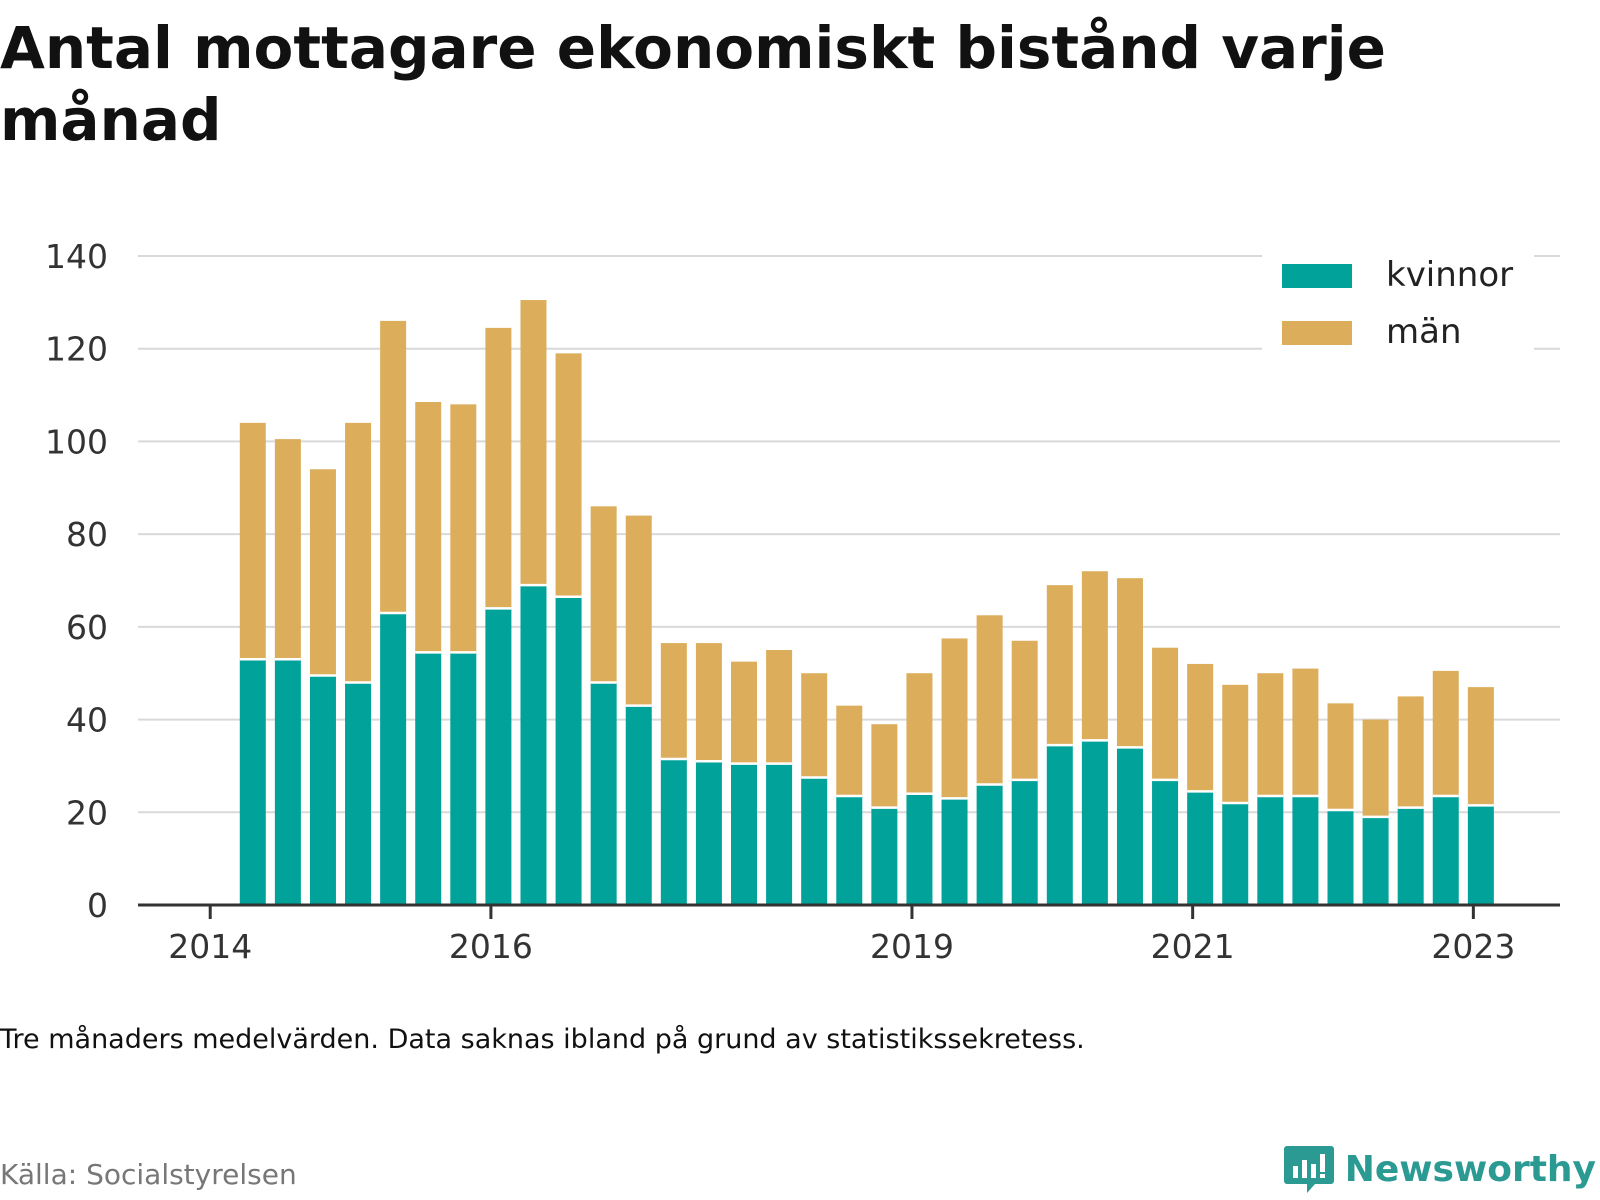 This screenshot has height=1200, width=1600. I want to click on legend: kvinnor män, so click(1398, 299).